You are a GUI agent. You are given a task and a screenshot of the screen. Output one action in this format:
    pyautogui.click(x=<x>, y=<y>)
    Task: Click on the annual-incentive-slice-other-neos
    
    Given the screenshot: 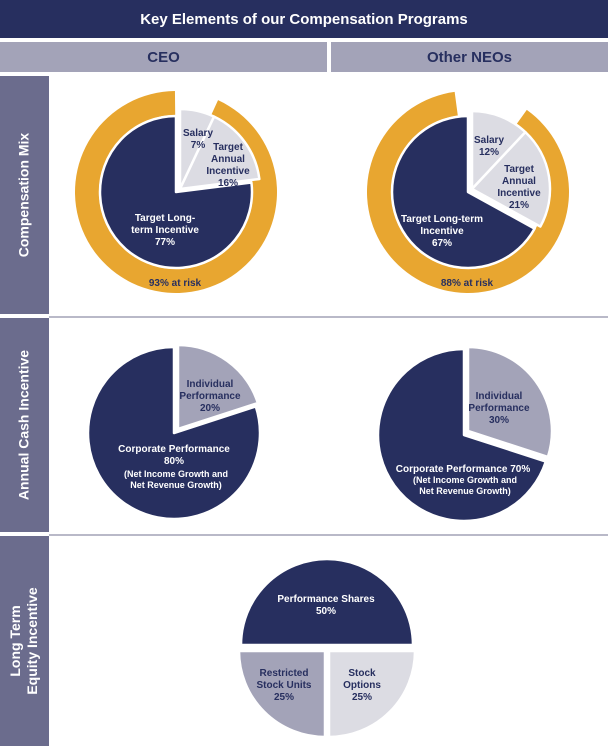 What is the action you would take?
    pyautogui.click(x=511, y=179)
    